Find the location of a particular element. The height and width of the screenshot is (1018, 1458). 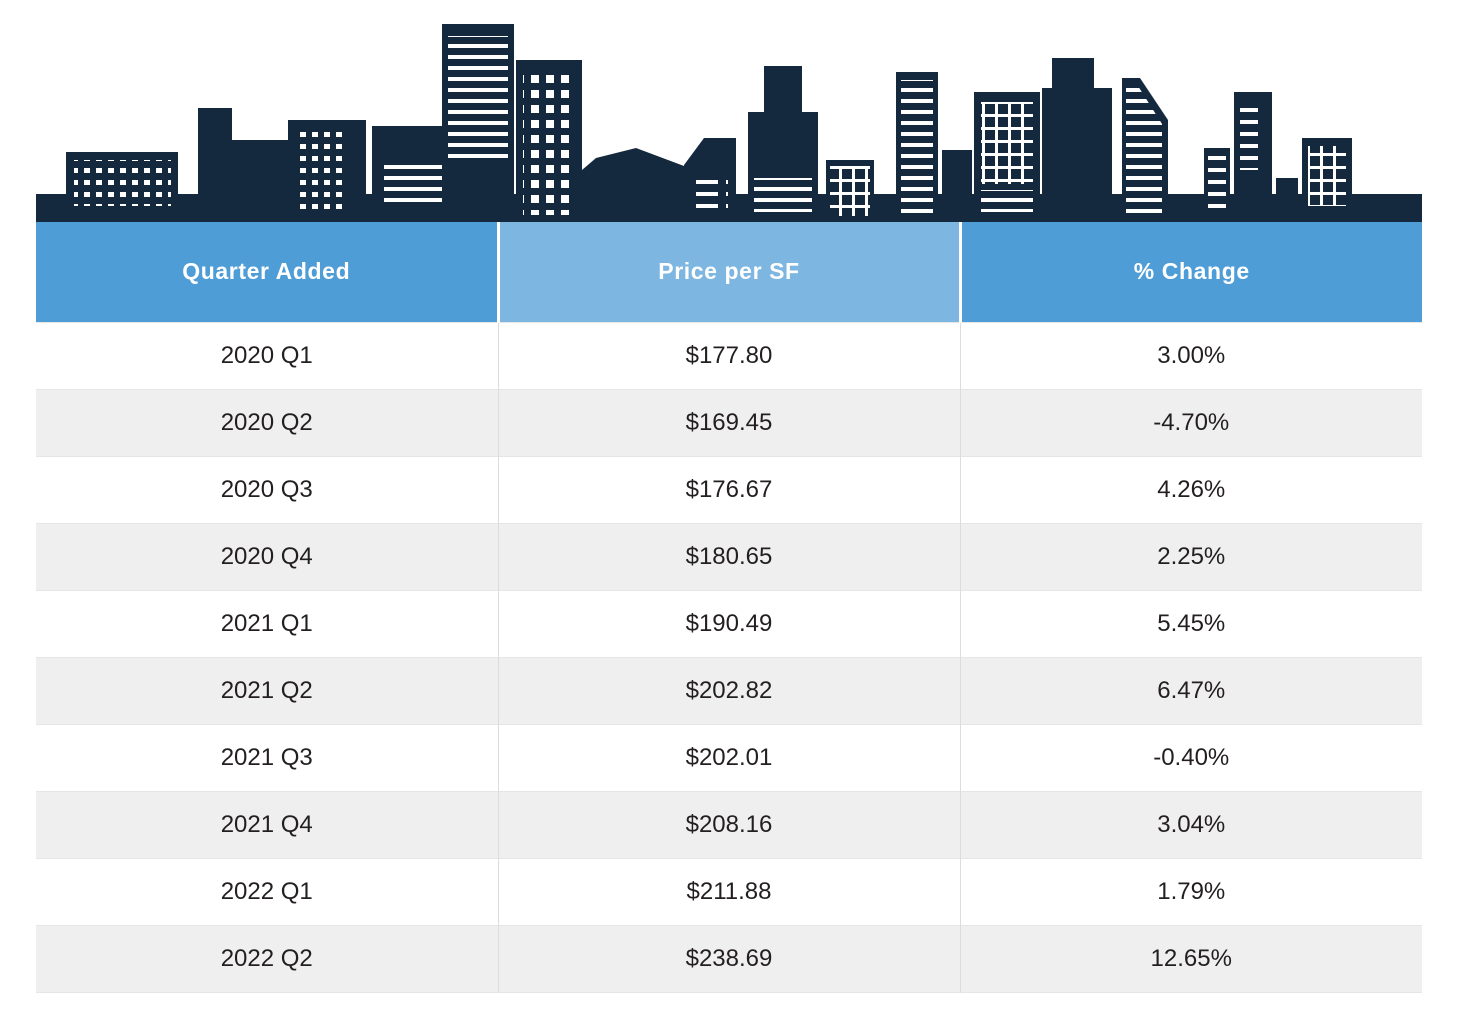

price-cell: $190.49 is located at coordinates (728, 623).